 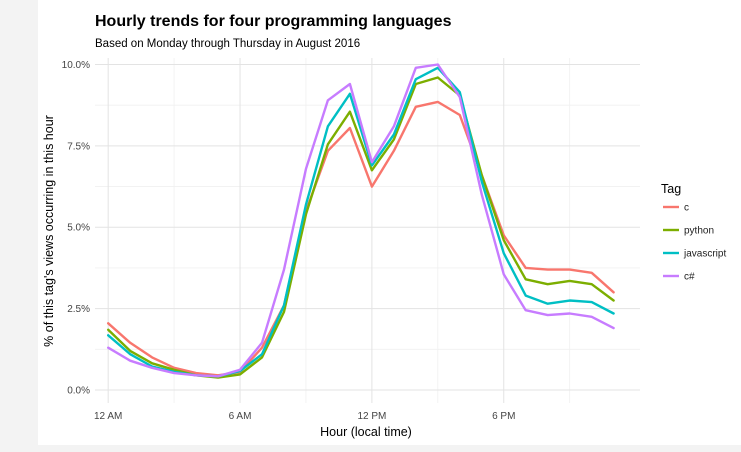 I want to click on legend-title: Tag, so click(x=671, y=189).